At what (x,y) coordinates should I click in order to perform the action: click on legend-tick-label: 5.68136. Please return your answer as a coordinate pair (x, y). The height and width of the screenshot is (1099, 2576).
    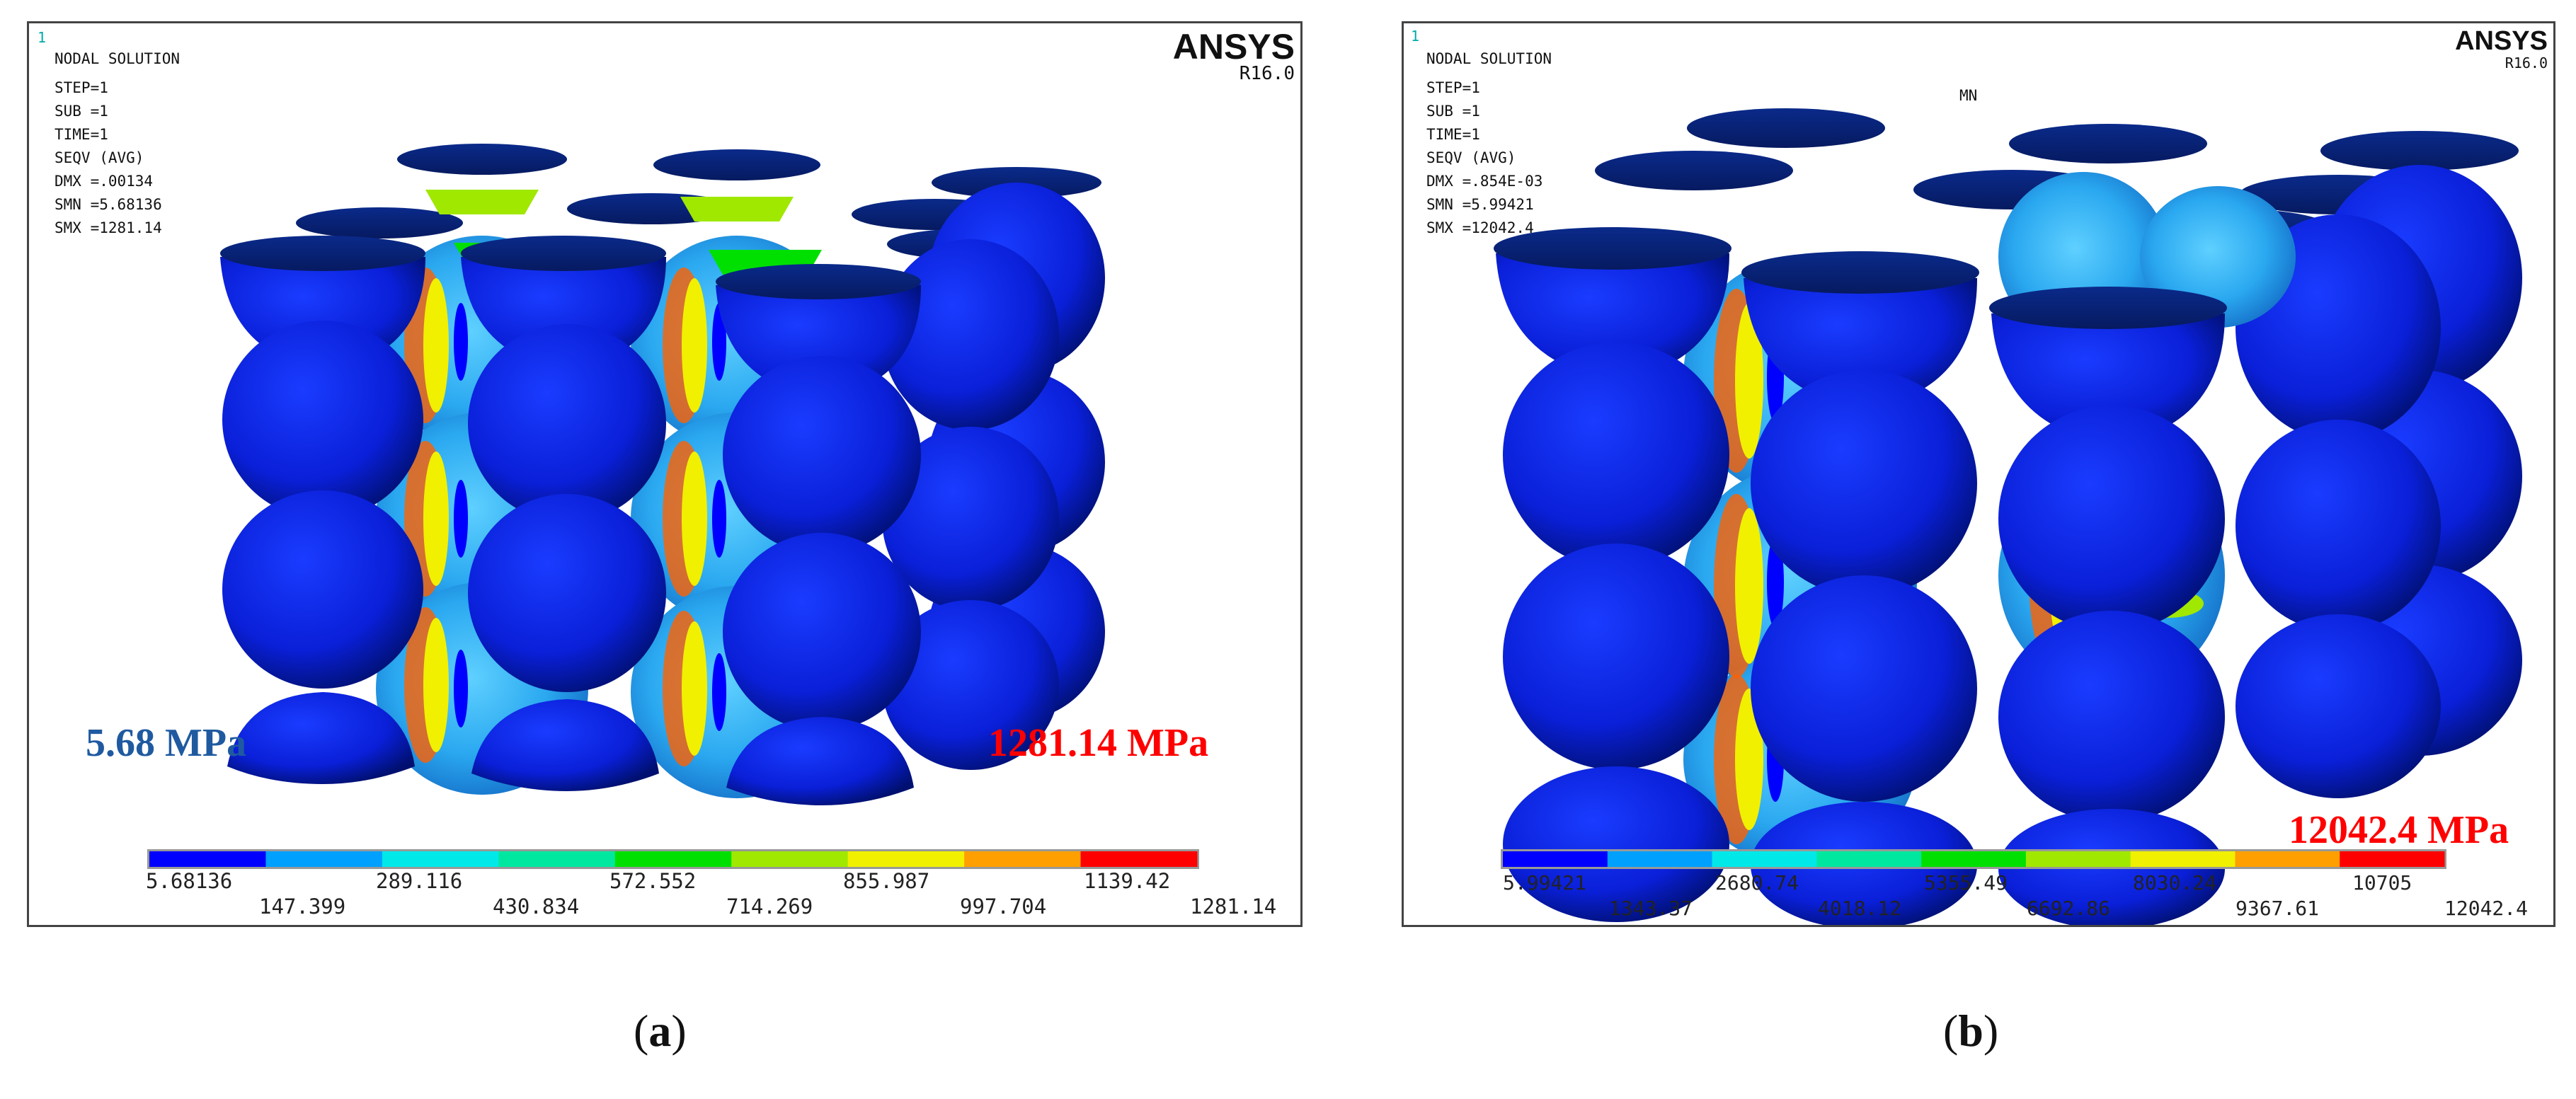
    Looking at the image, I should click on (189, 881).